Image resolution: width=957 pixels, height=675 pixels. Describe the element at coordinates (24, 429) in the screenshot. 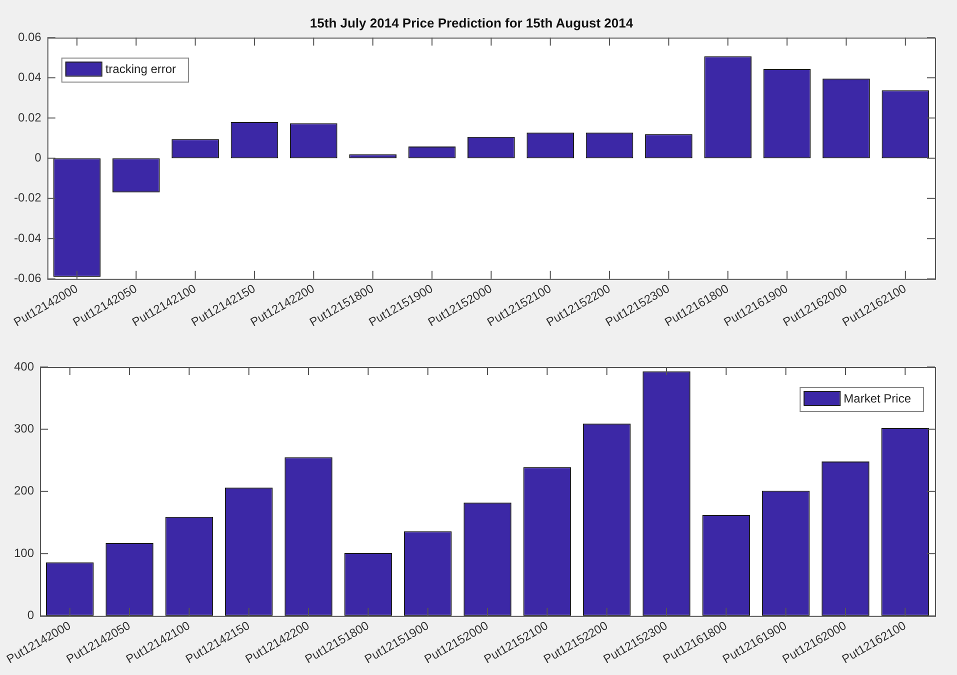

I see `y-tick-label: 300` at that location.